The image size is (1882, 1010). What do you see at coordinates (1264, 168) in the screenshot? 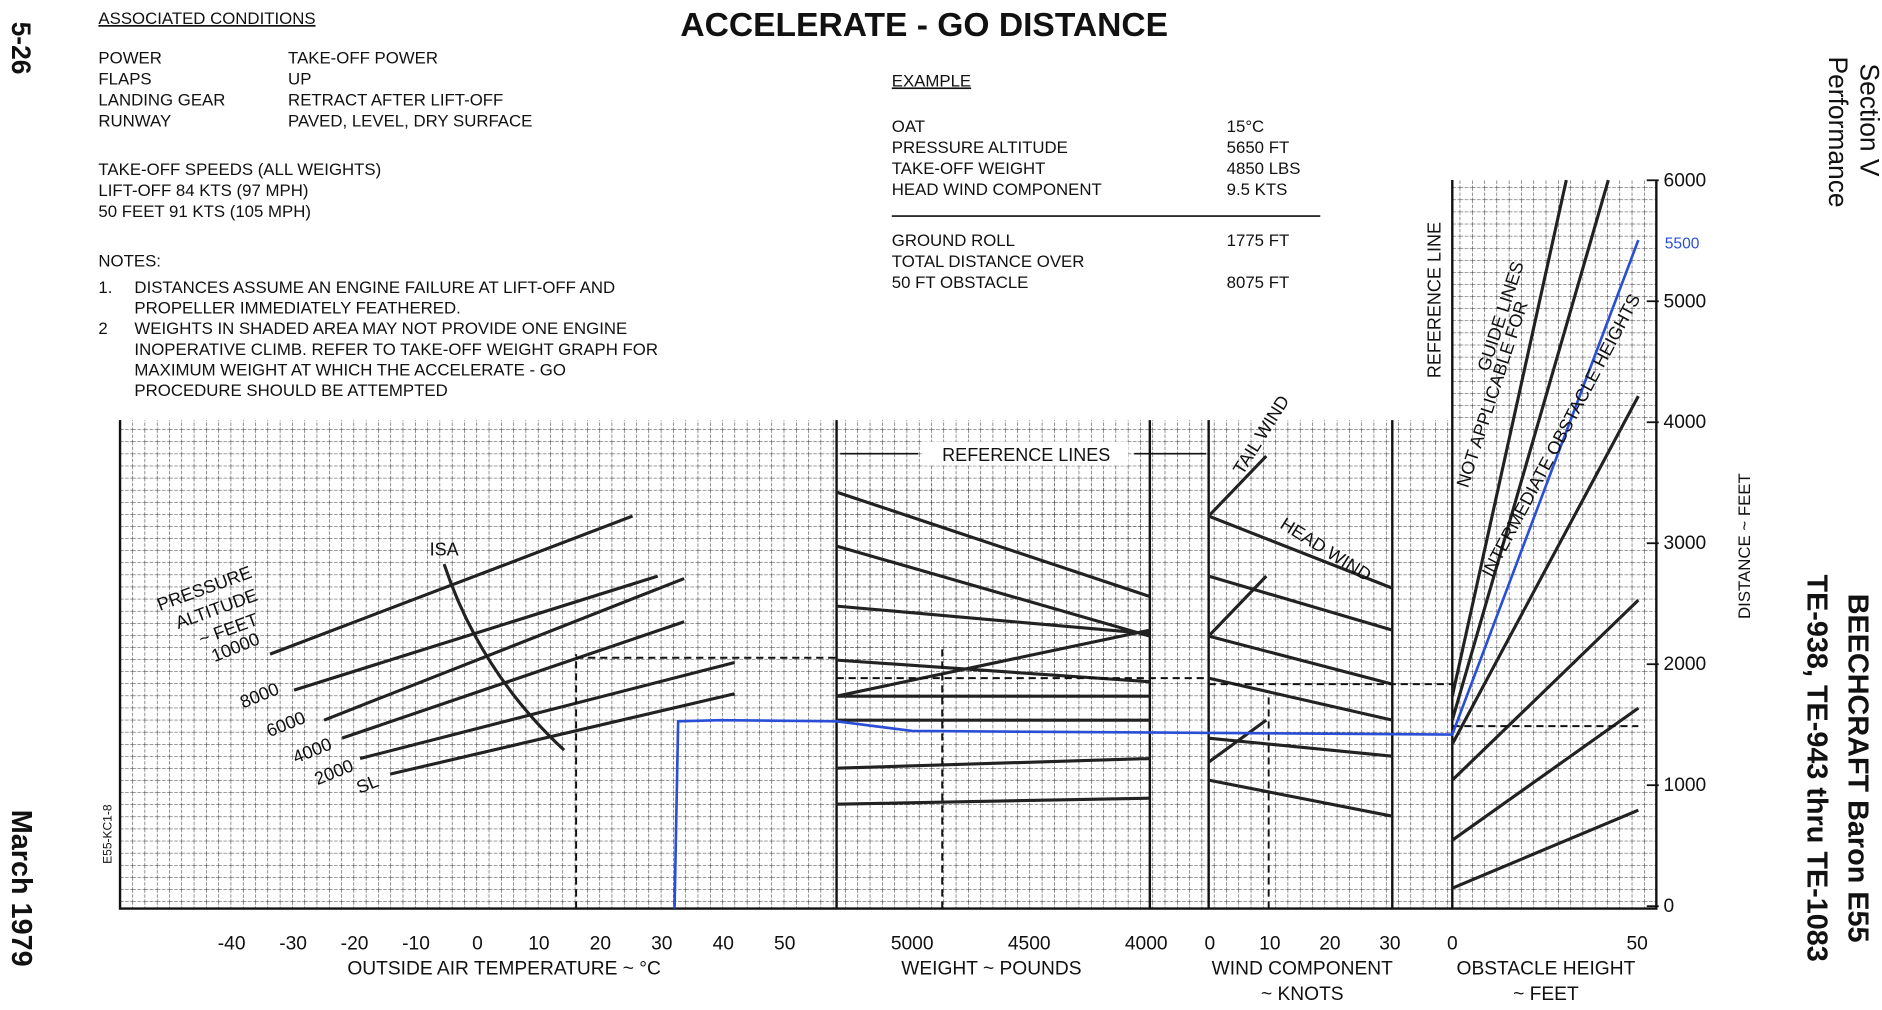
I see `example-input-value: 4850 LBS` at bounding box center [1264, 168].